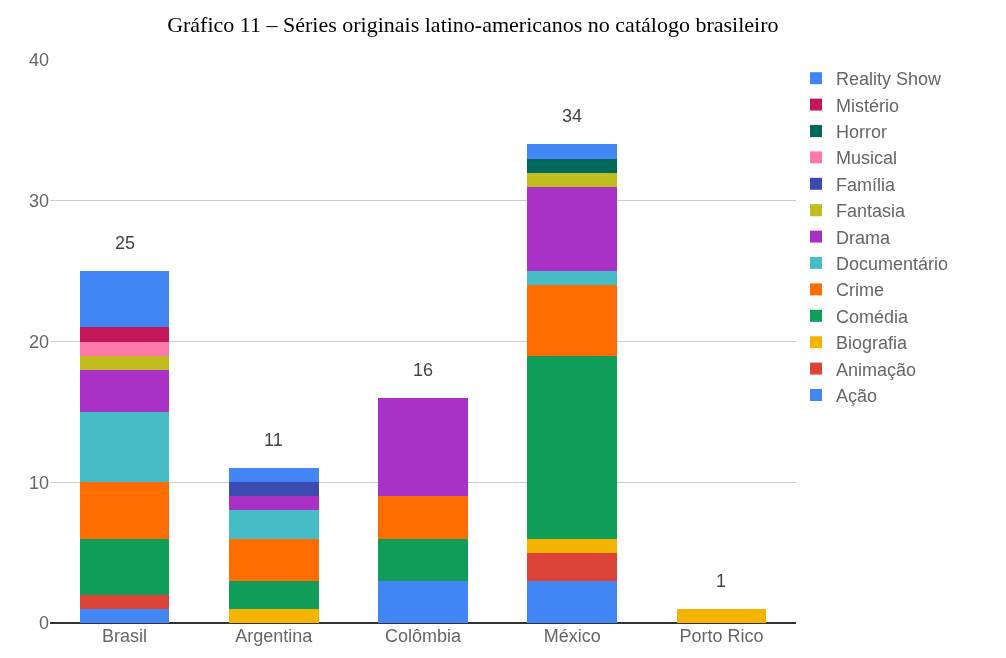 Image resolution: width=1006 pixels, height=658 pixels. I want to click on legend-label: Biografia, so click(872, 343).